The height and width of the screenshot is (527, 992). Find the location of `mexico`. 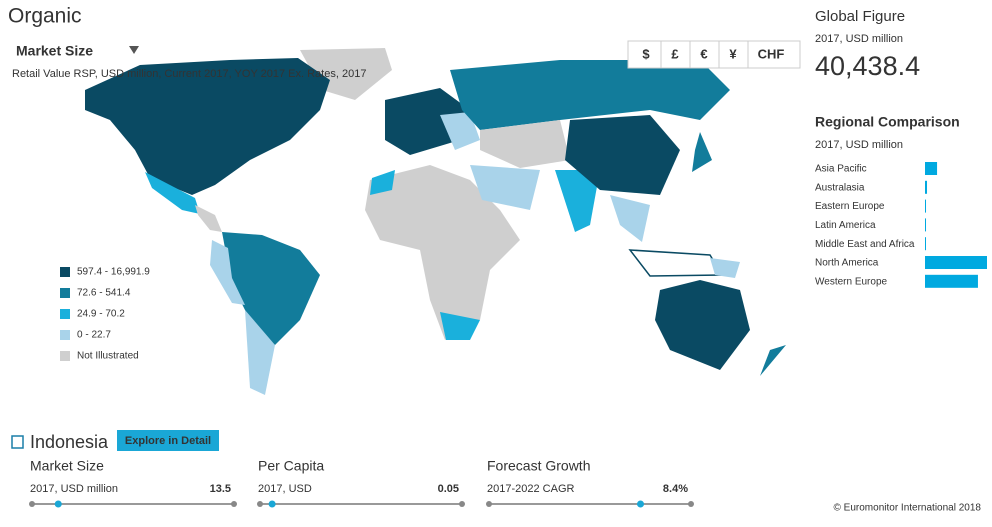

mexico is located at coordinates (172, 193).